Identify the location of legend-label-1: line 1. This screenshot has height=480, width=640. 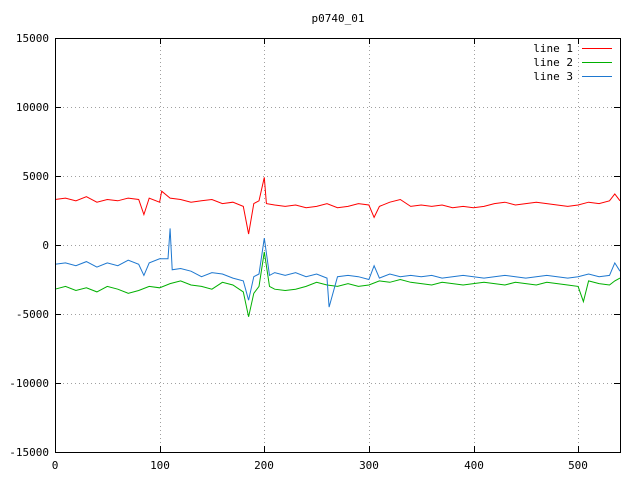
(553, 48).